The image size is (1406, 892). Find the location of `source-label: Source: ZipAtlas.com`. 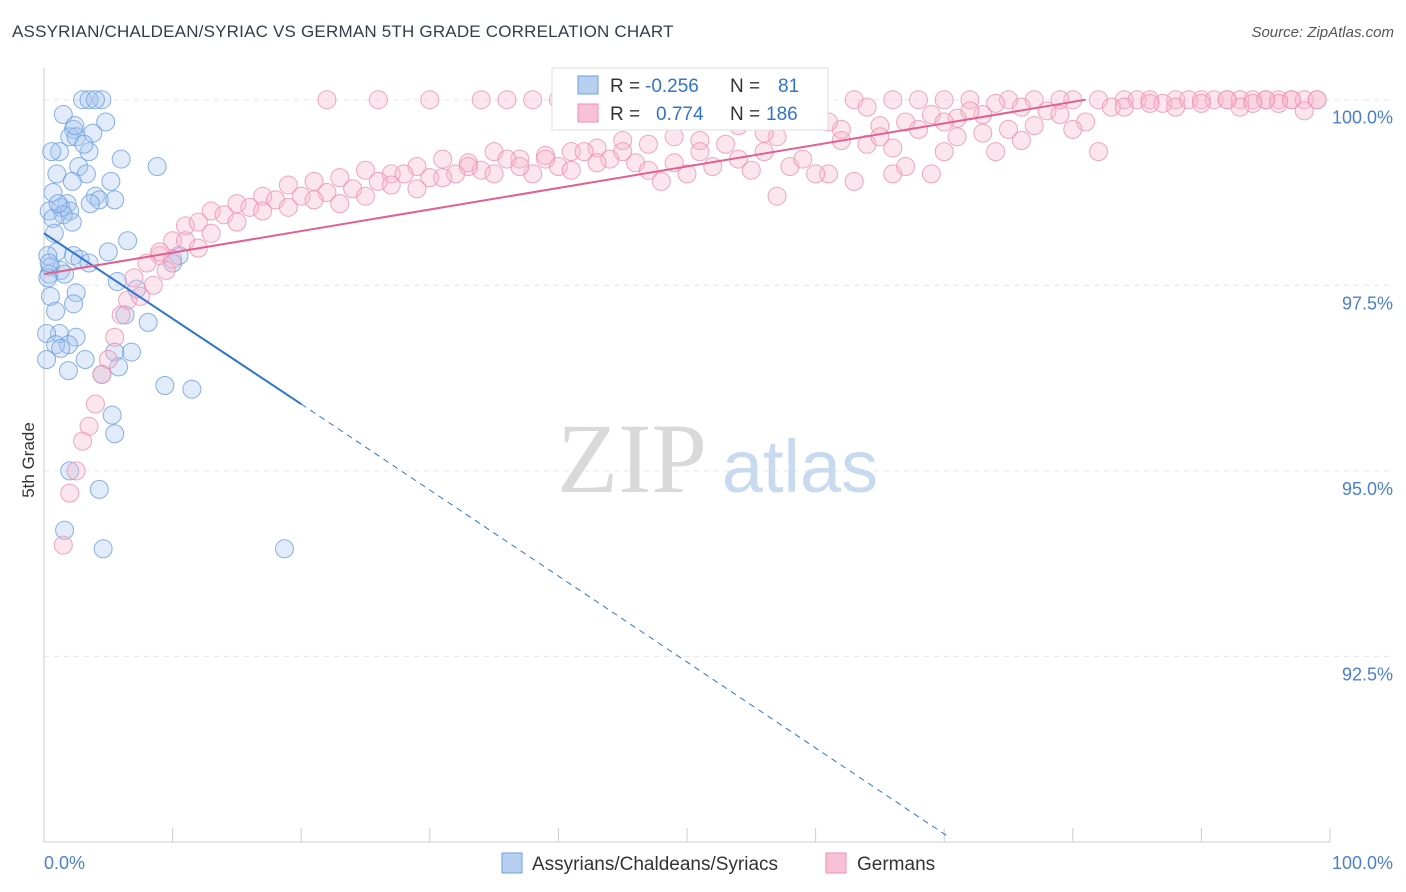

source-label: Source: ZipAtlas.com is located at coordinates (1322, 32).